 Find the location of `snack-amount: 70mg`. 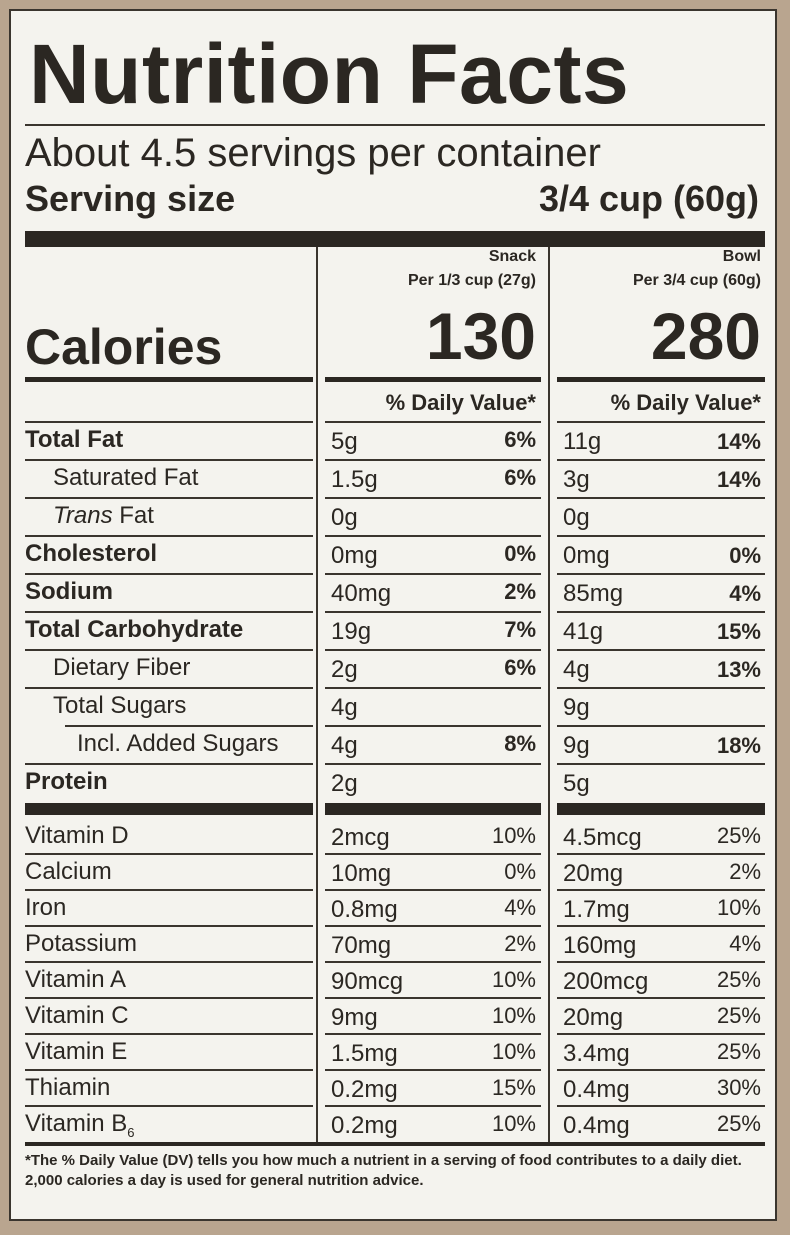

snack-amount: 70mg is located at coordinates (361, 945).